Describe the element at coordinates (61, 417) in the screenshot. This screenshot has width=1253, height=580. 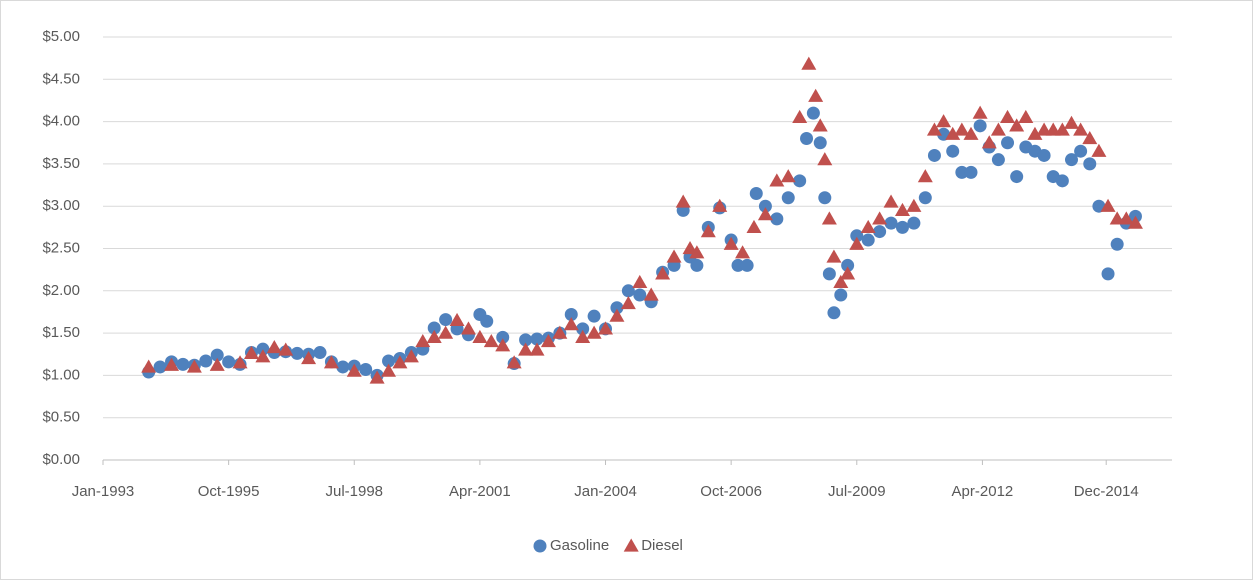
I see `y-tick-label: $0.50` at that location.